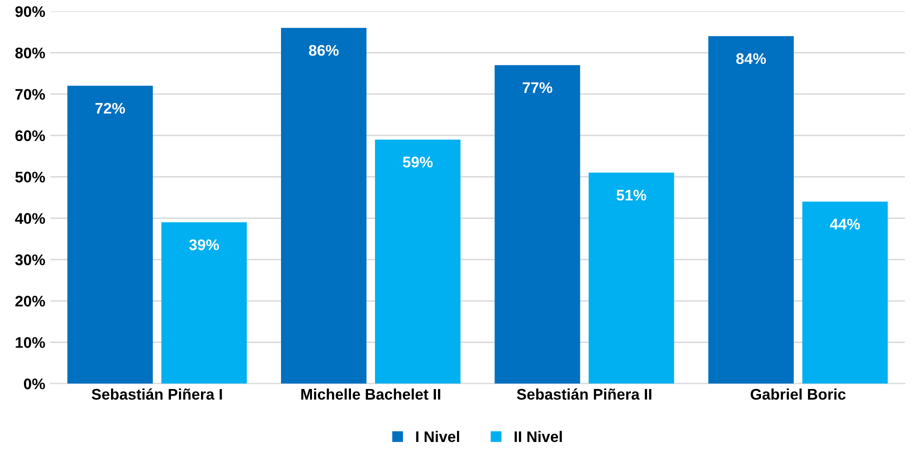  What do you see at coordinates (30, 218) in the screenshot?
I see `y-tick-label: 40%` at bounding box center [30, 218].